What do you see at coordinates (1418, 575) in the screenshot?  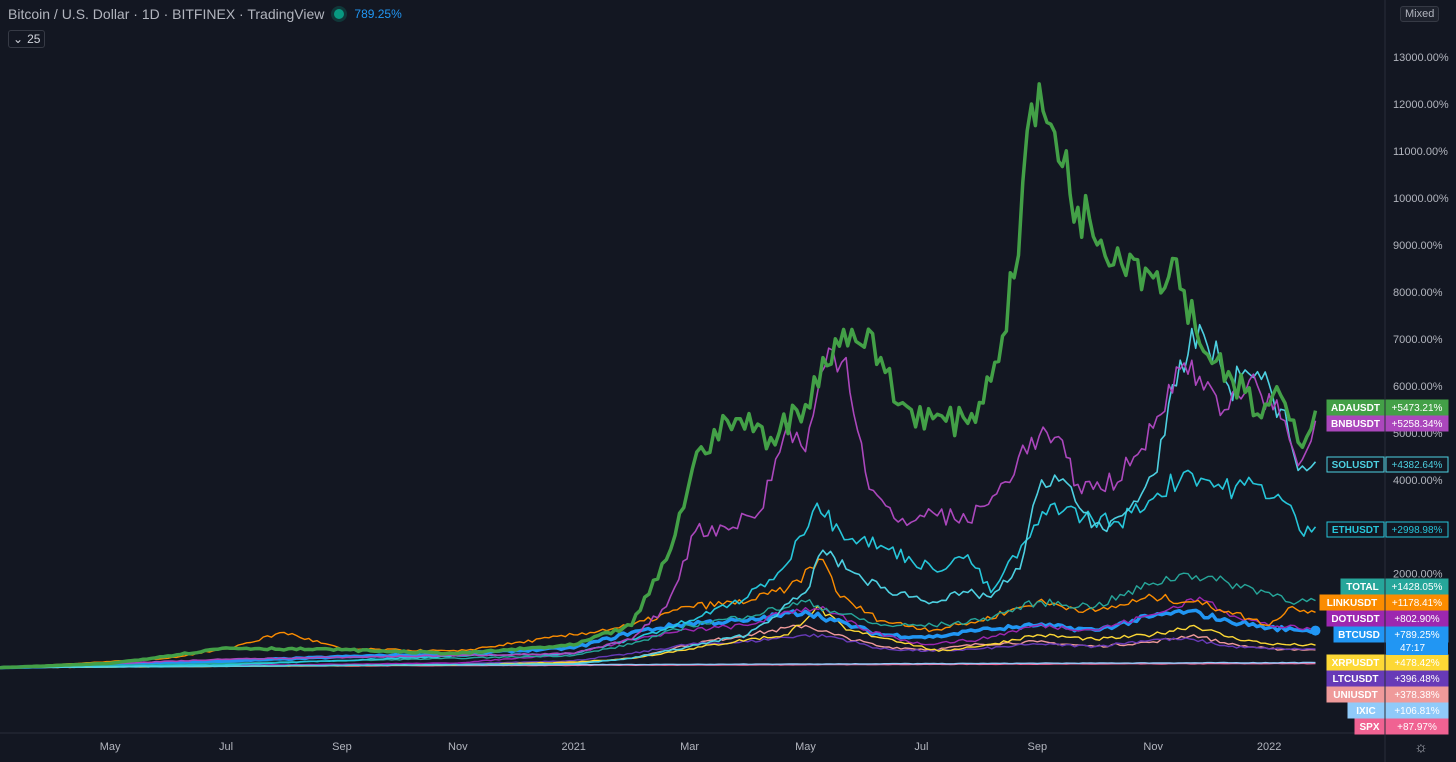 I see `y-tick-label: 2000.00%` at bounding box center [1418, 575].